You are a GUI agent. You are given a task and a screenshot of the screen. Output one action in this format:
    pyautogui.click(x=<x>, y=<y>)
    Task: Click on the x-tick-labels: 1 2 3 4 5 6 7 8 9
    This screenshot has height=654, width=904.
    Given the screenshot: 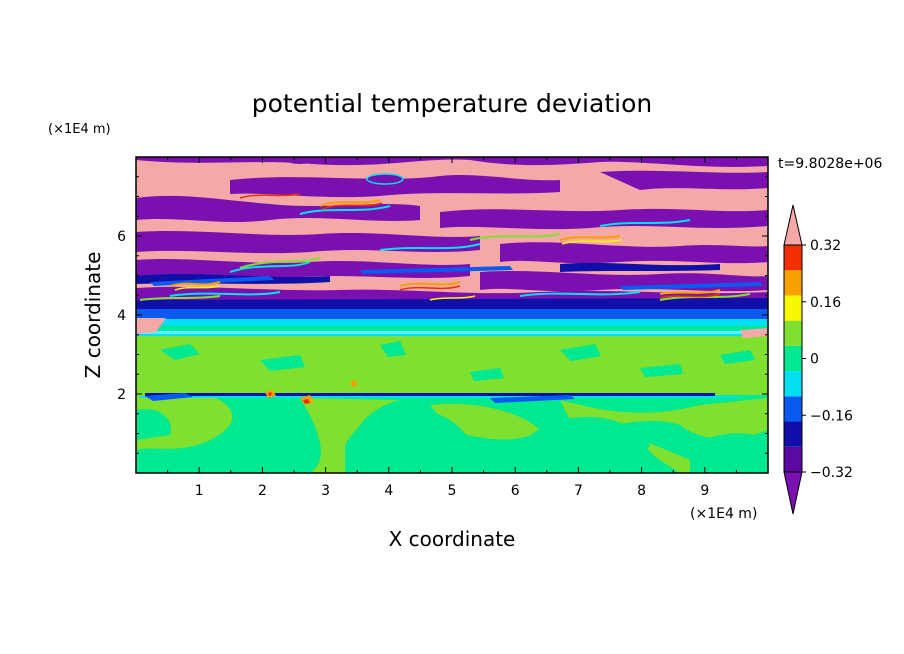 What is the action you would take?
    pyautogui.click(x=452, y=491)
    